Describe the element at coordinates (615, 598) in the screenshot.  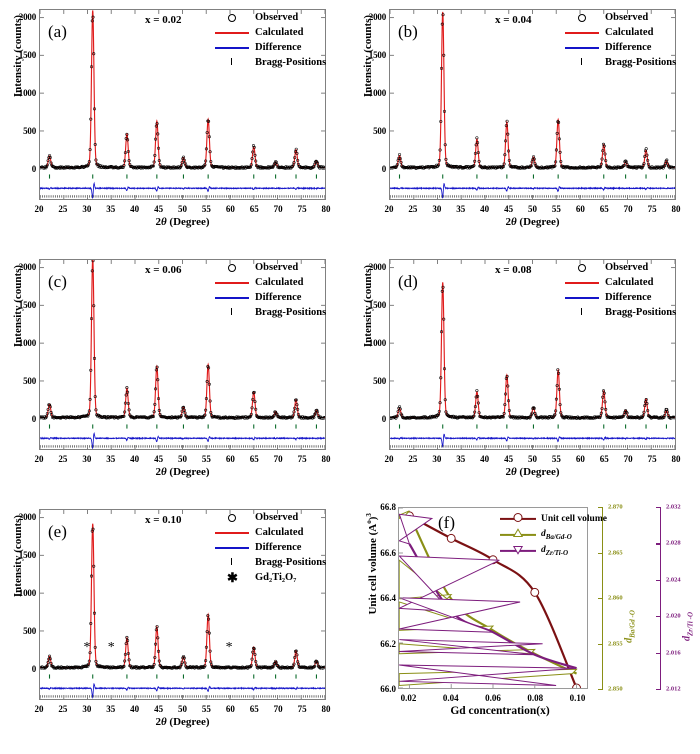
I see `panel-f-right-y-tick-label: 2.860` at that location.